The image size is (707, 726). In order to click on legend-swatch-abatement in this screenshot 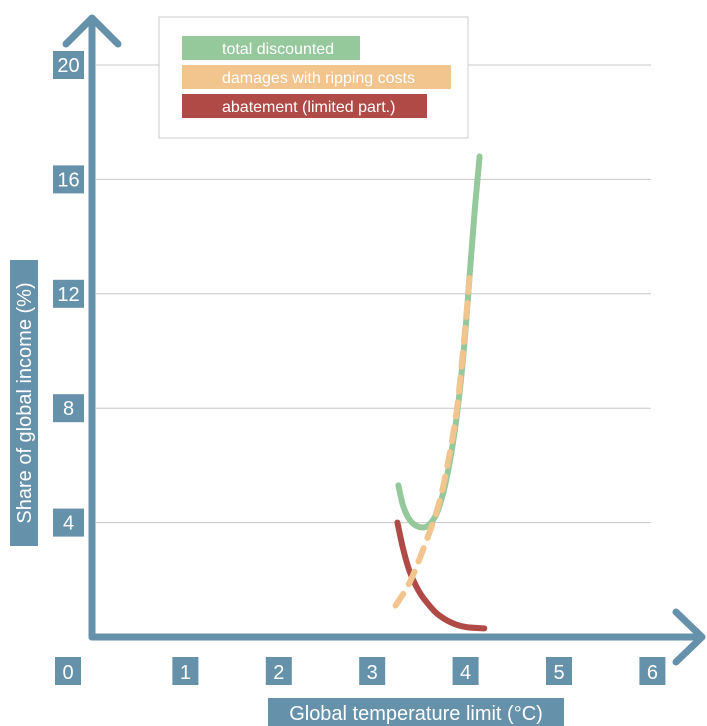, I will do `click(304, 106)`.